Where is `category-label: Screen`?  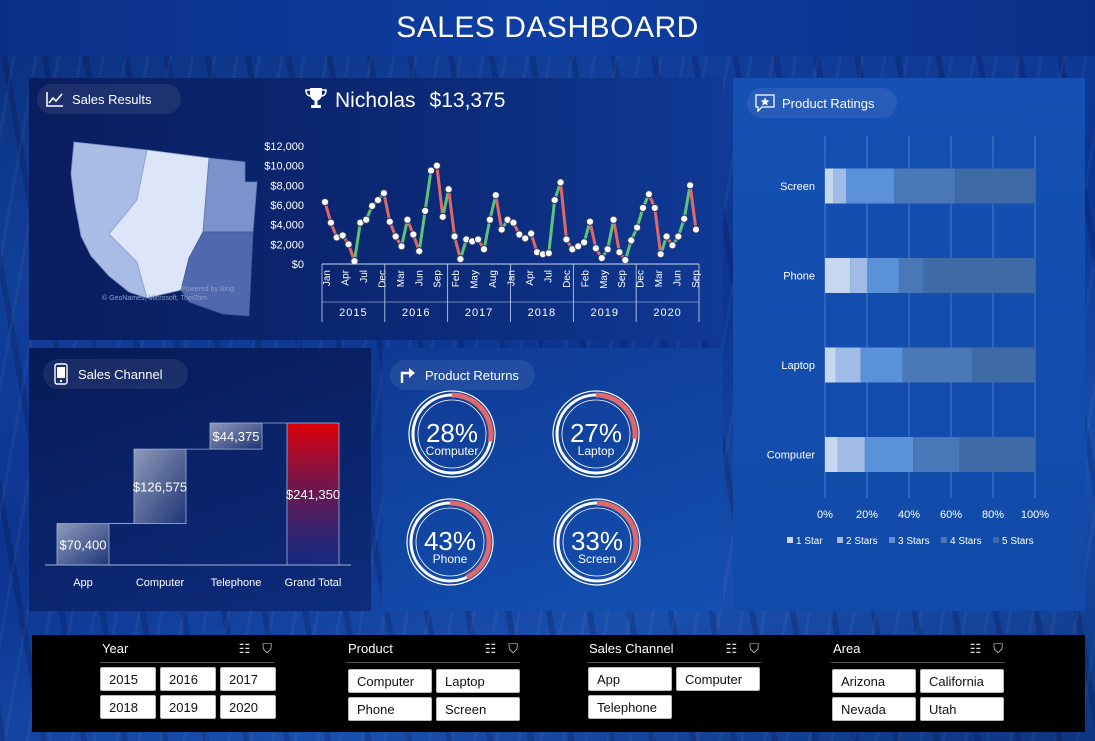 category-label: Screen is located at coordinates (797, 187).